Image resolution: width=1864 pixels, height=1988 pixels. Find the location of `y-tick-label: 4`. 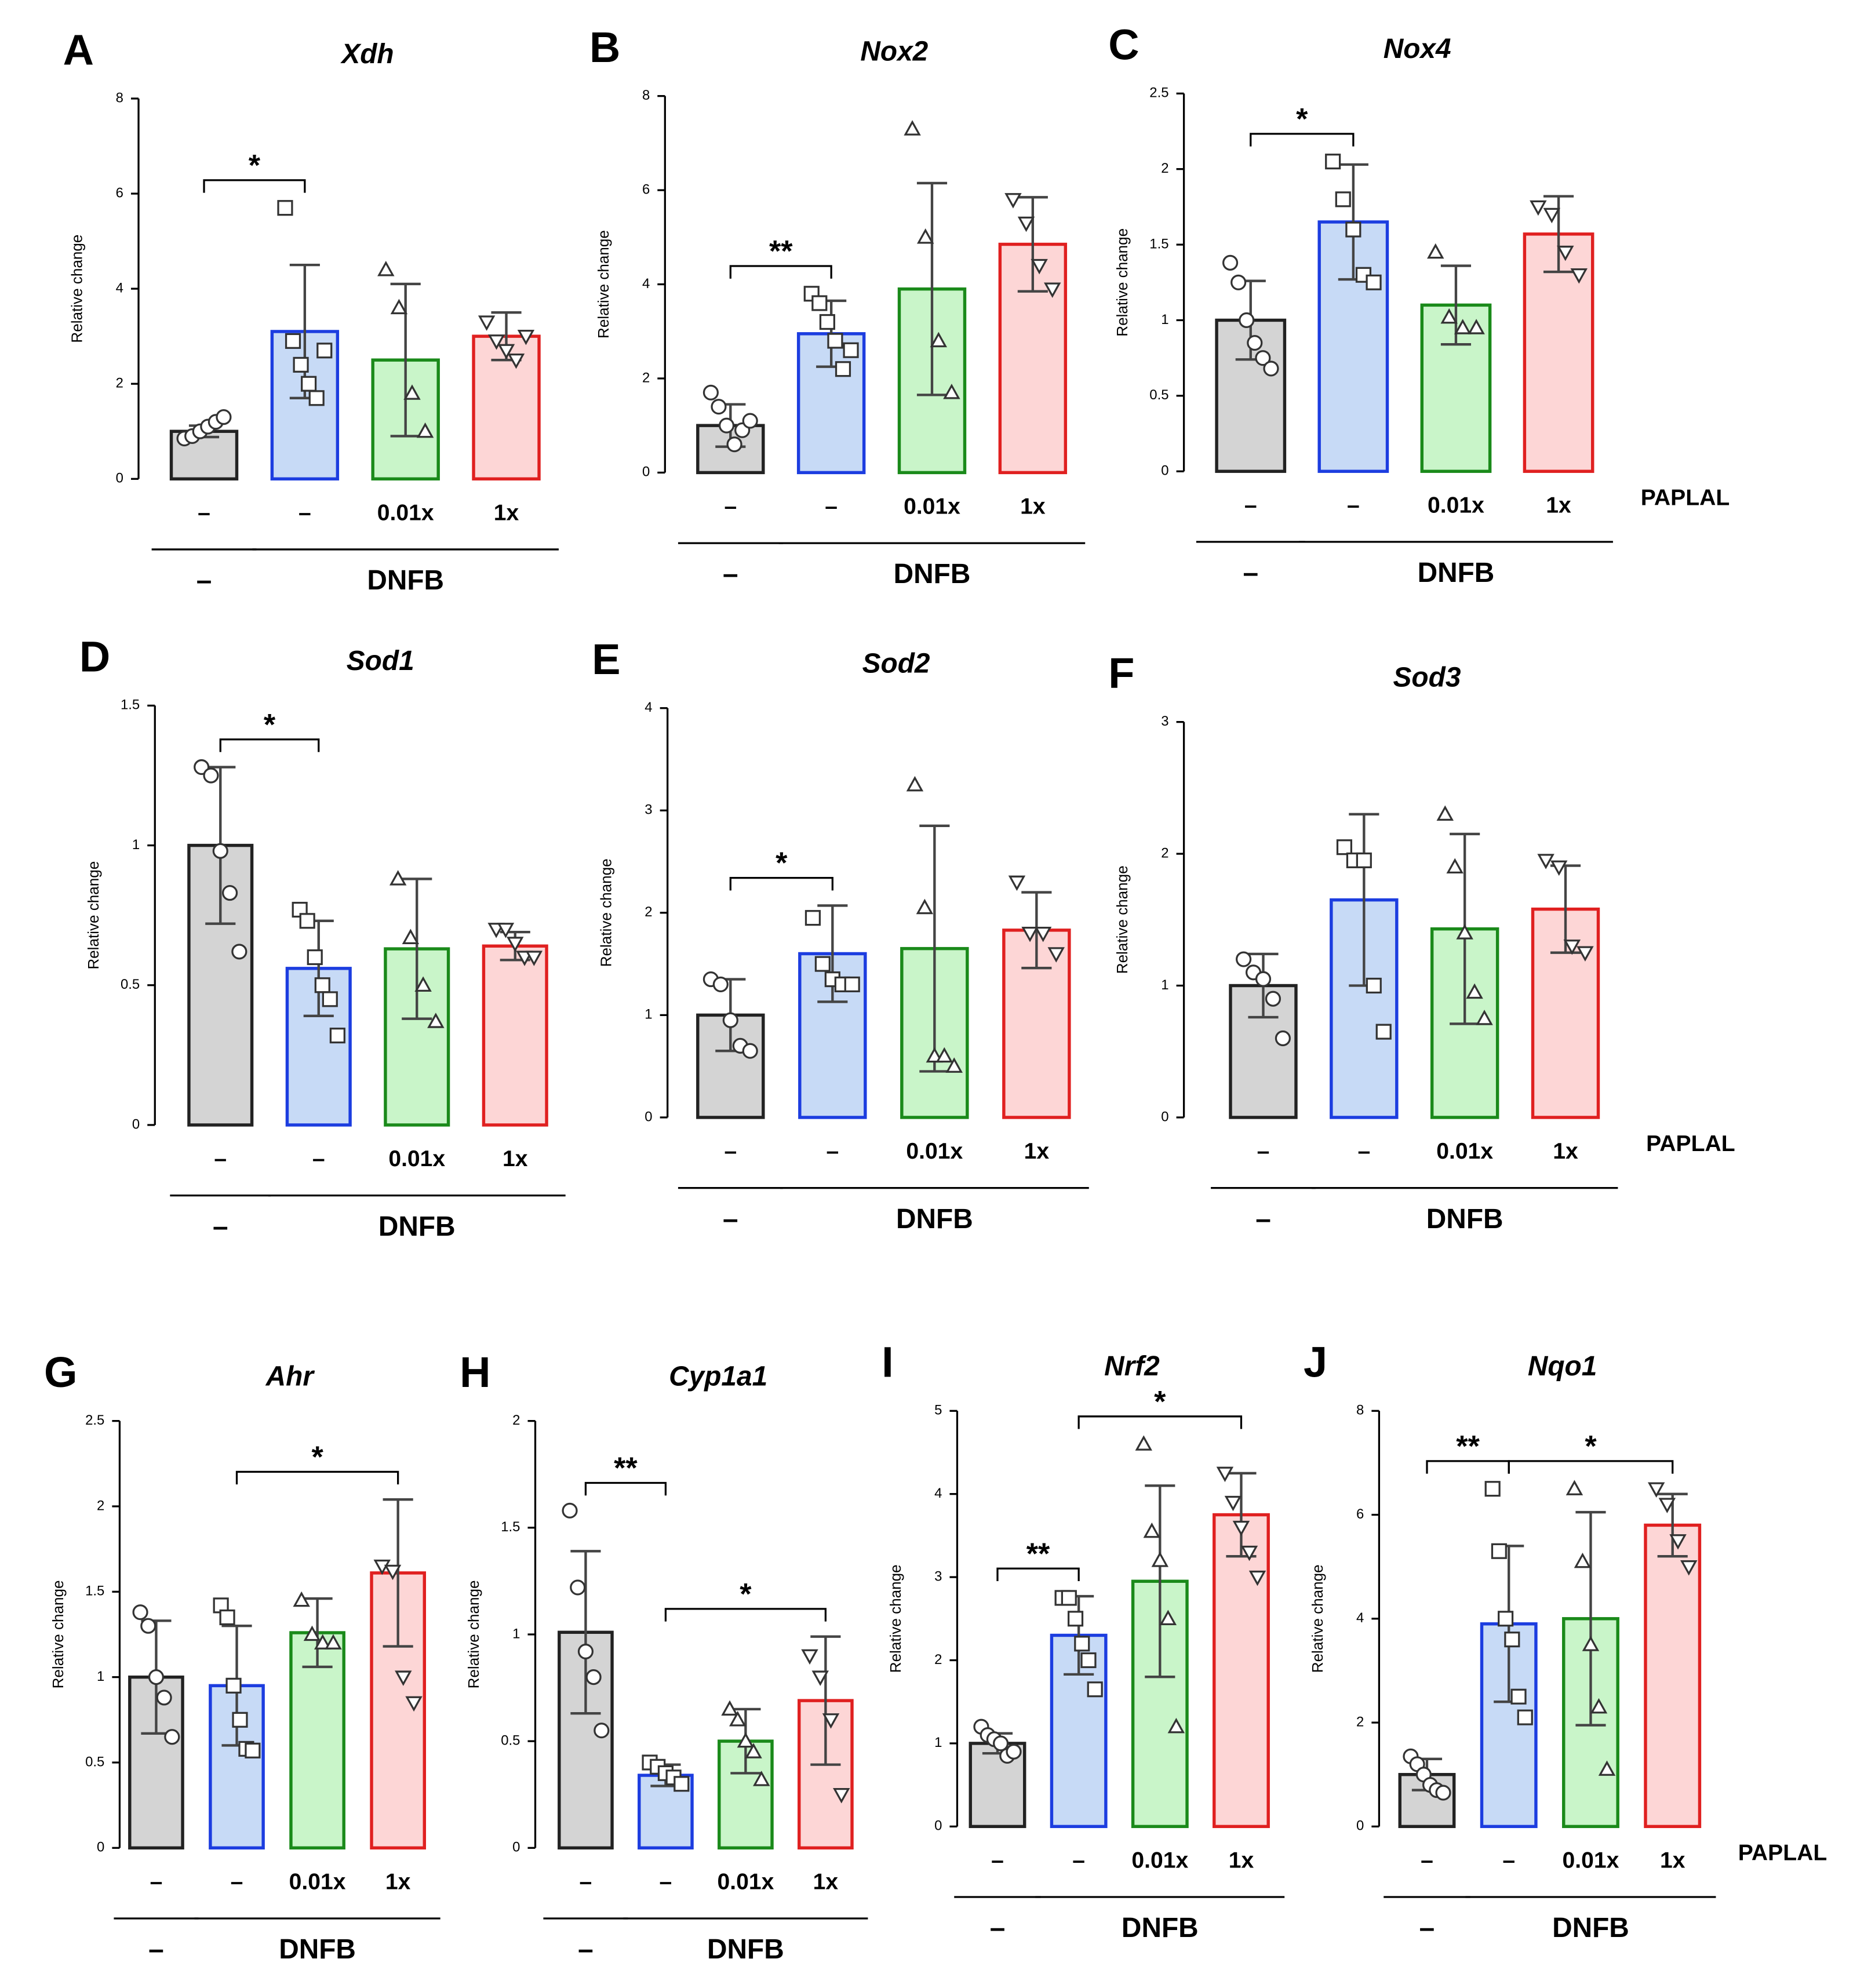

y-tick-label: 4 is located at coordinates (646, 284).